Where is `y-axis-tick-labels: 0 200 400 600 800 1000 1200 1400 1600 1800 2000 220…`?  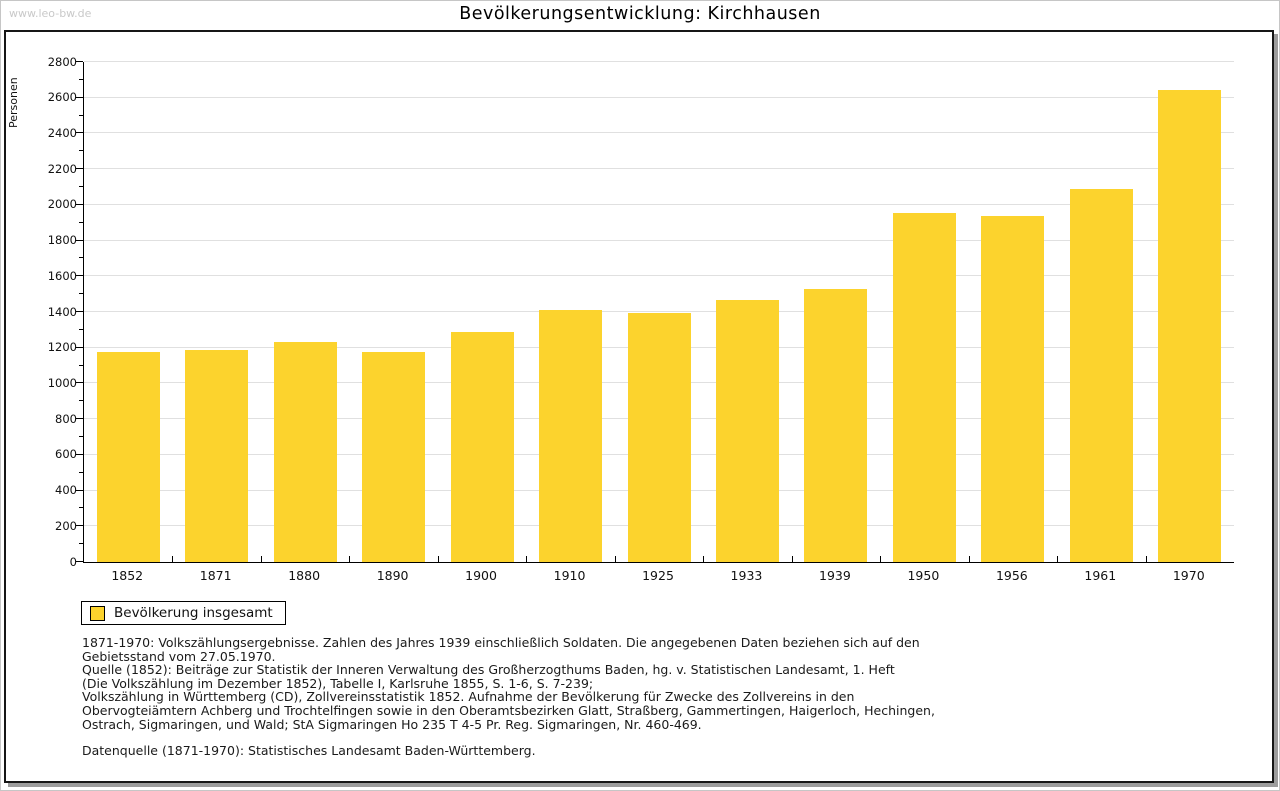
y-axis-tick-labels: 0 200 400 600 800 1000 1200 1400 1600 1800 2000 220… is located at coordinates (41, 311).